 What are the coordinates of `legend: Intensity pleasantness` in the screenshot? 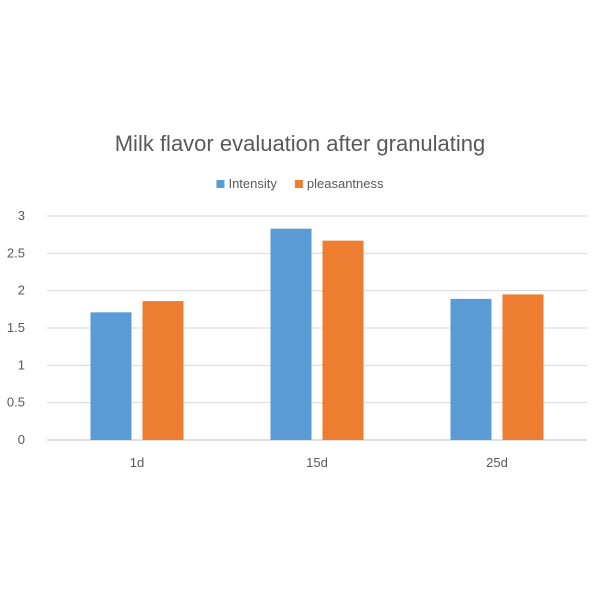 It's located at (300, 183).